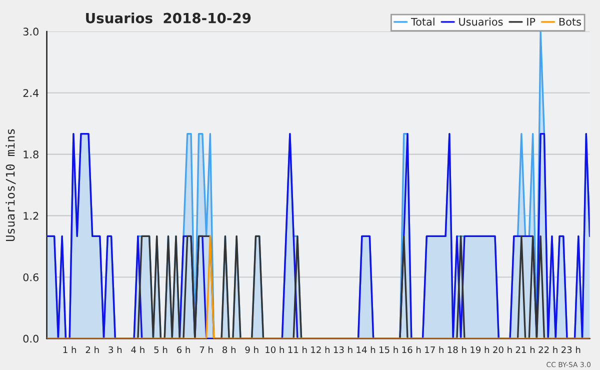 This screenshot has width=600, height=370. Describe the element at coordinates (168, 18) in the screenshot. I see `chart-title: Usuarios 2018-10-29` at that location.